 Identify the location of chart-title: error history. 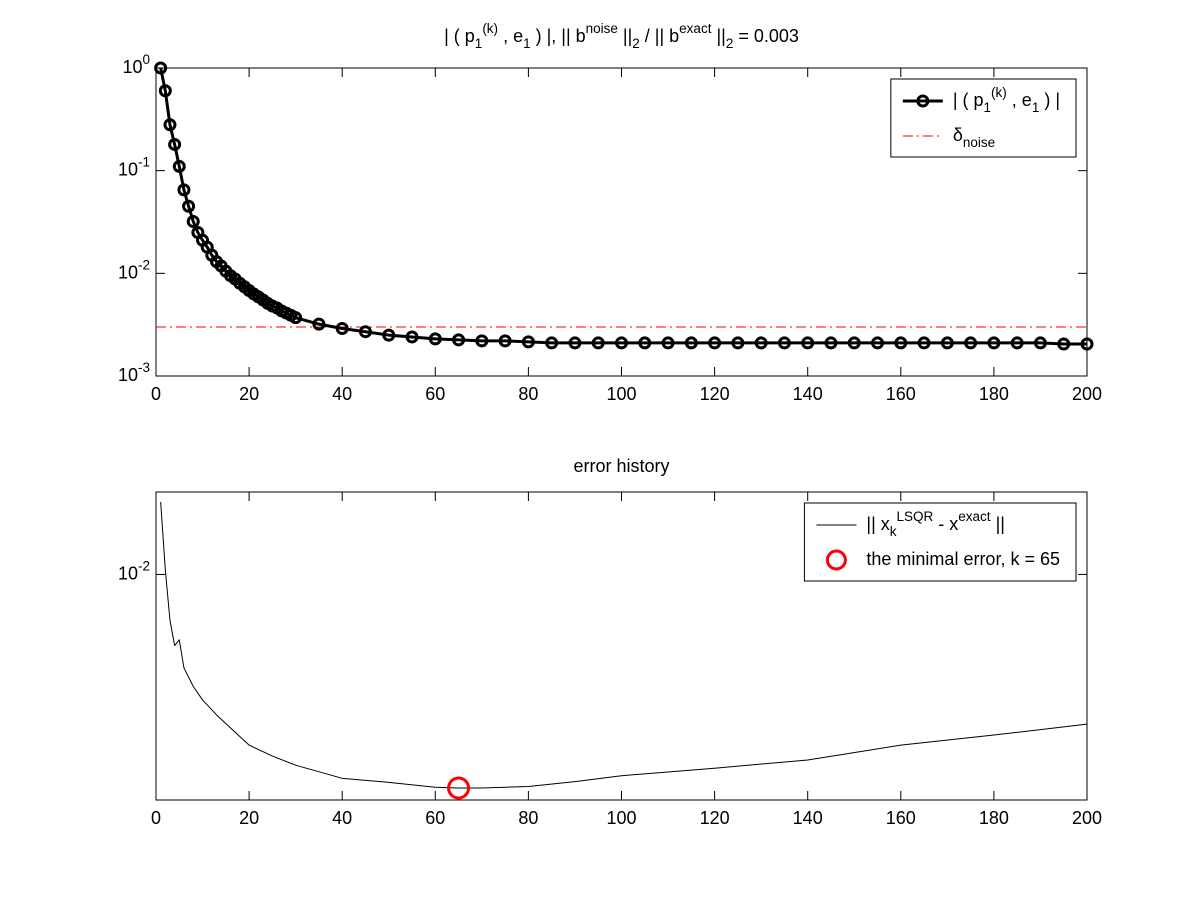
(621, 466).